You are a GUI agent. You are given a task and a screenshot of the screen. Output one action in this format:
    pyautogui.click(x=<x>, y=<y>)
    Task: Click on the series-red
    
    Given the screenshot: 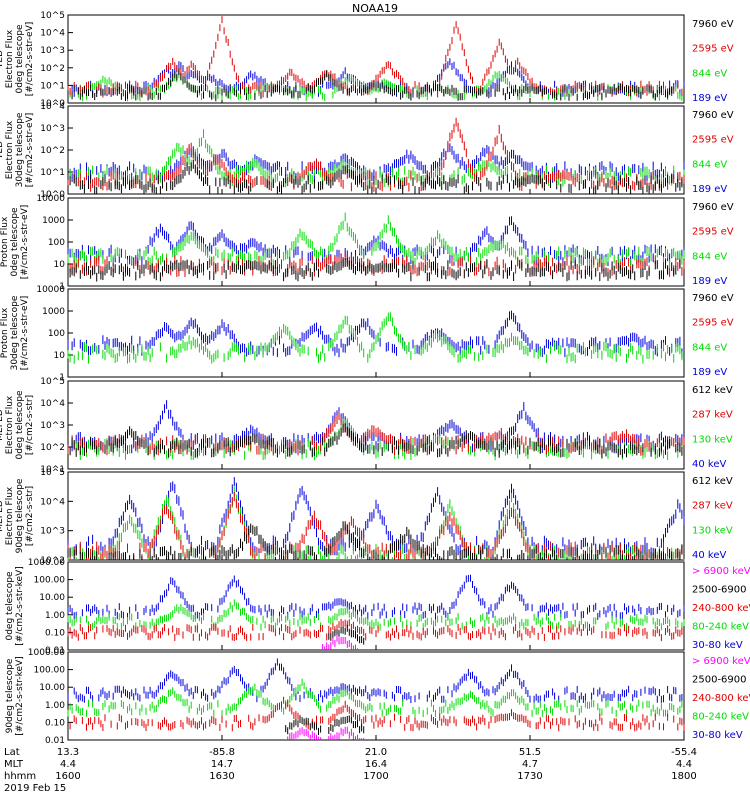 What is the action you would take?
    pyautogui.click(x=375, y=630)
    